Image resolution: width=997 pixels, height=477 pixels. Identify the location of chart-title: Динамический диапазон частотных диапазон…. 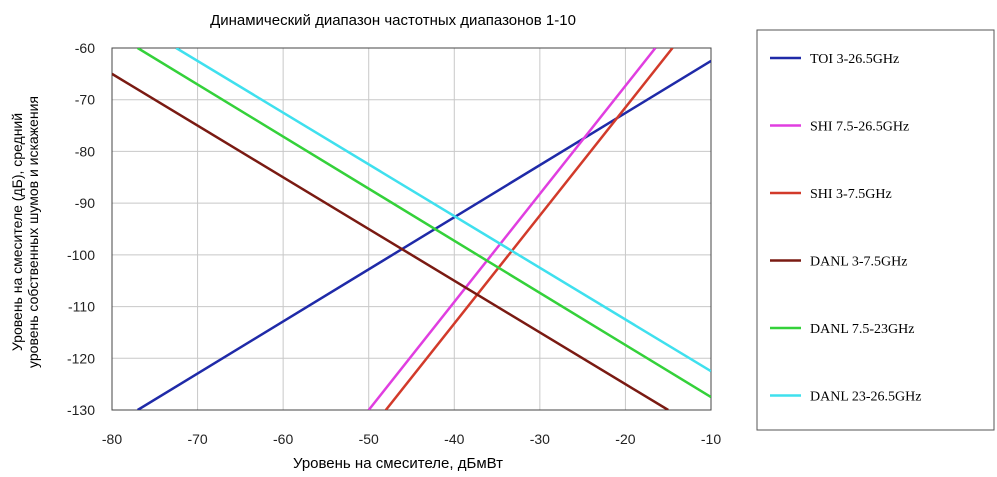
(393, 20).